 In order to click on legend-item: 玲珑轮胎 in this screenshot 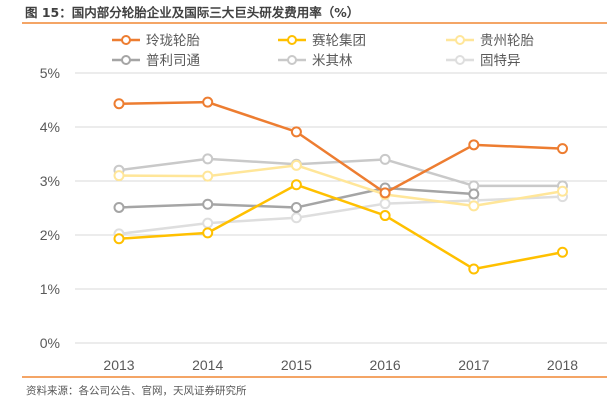, I will do `click(156, 41)`.